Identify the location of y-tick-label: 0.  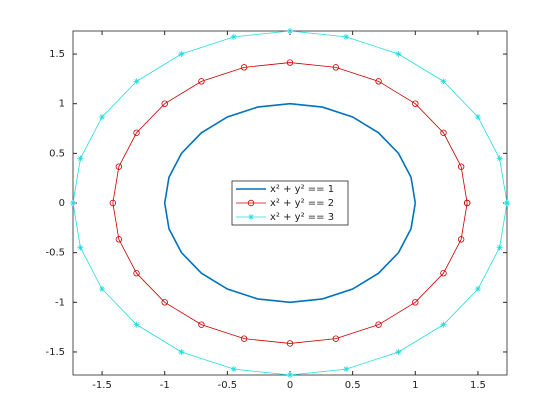
(62, 203).